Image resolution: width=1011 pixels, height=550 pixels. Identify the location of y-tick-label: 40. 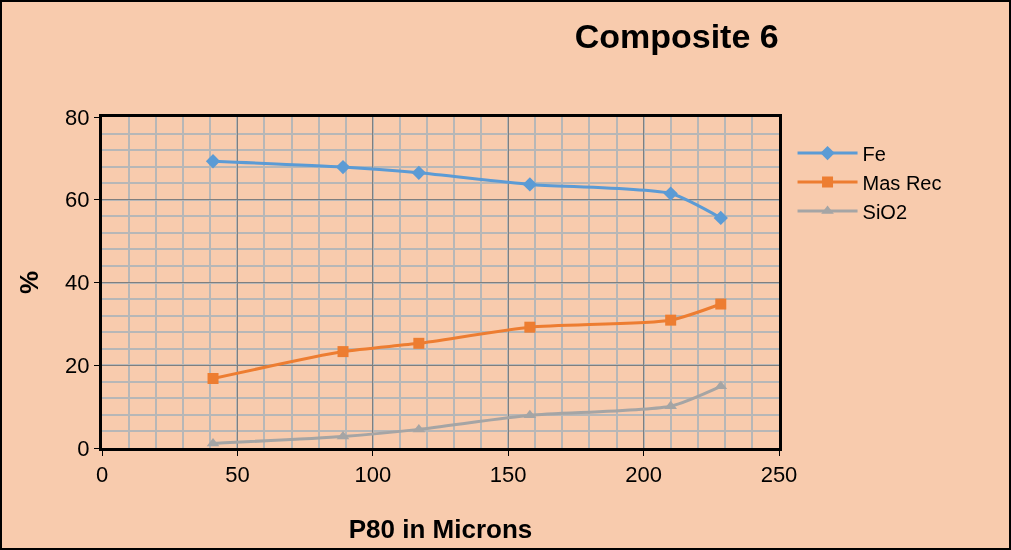
(77, 283).